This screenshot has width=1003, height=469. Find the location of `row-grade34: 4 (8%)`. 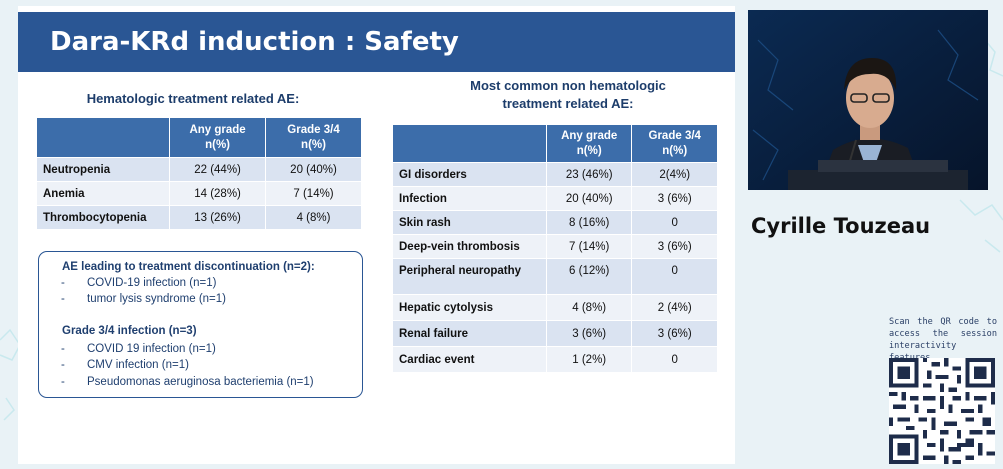

row-grade34: 4 (8%) is located at coordinates (313, 217).